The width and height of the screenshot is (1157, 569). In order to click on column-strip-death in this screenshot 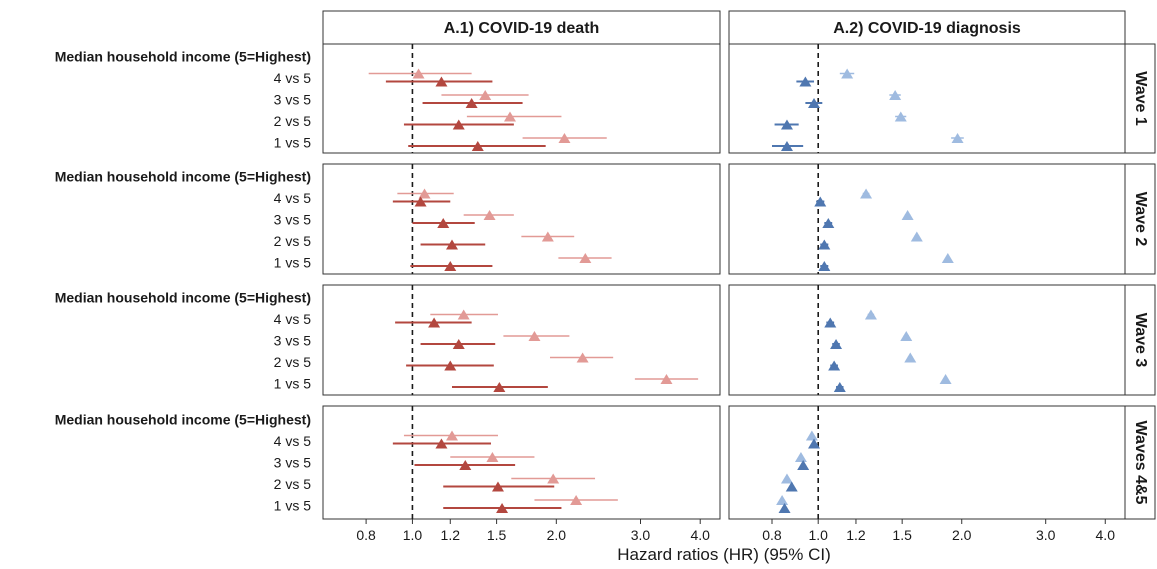, I will do `click(521, 27)`.